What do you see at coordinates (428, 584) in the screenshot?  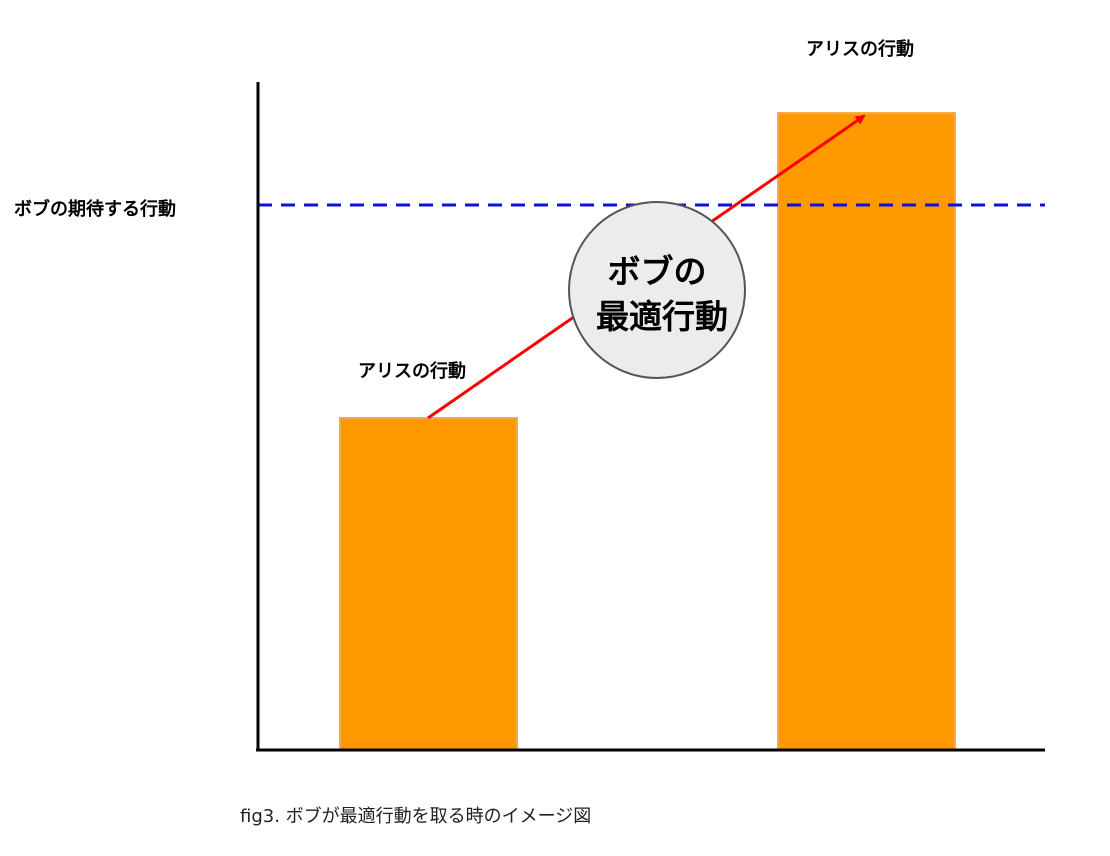 I see `bar-alice-action-low` at bounding box center [428, 584].